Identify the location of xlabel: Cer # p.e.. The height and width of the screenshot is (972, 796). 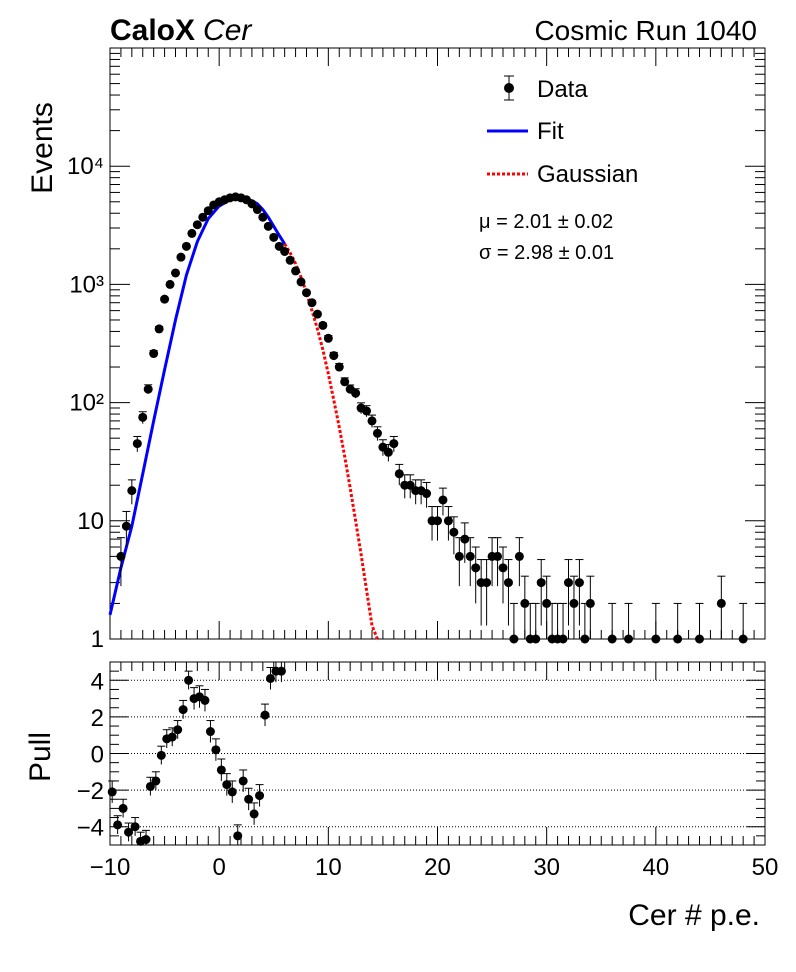
(694, 915).